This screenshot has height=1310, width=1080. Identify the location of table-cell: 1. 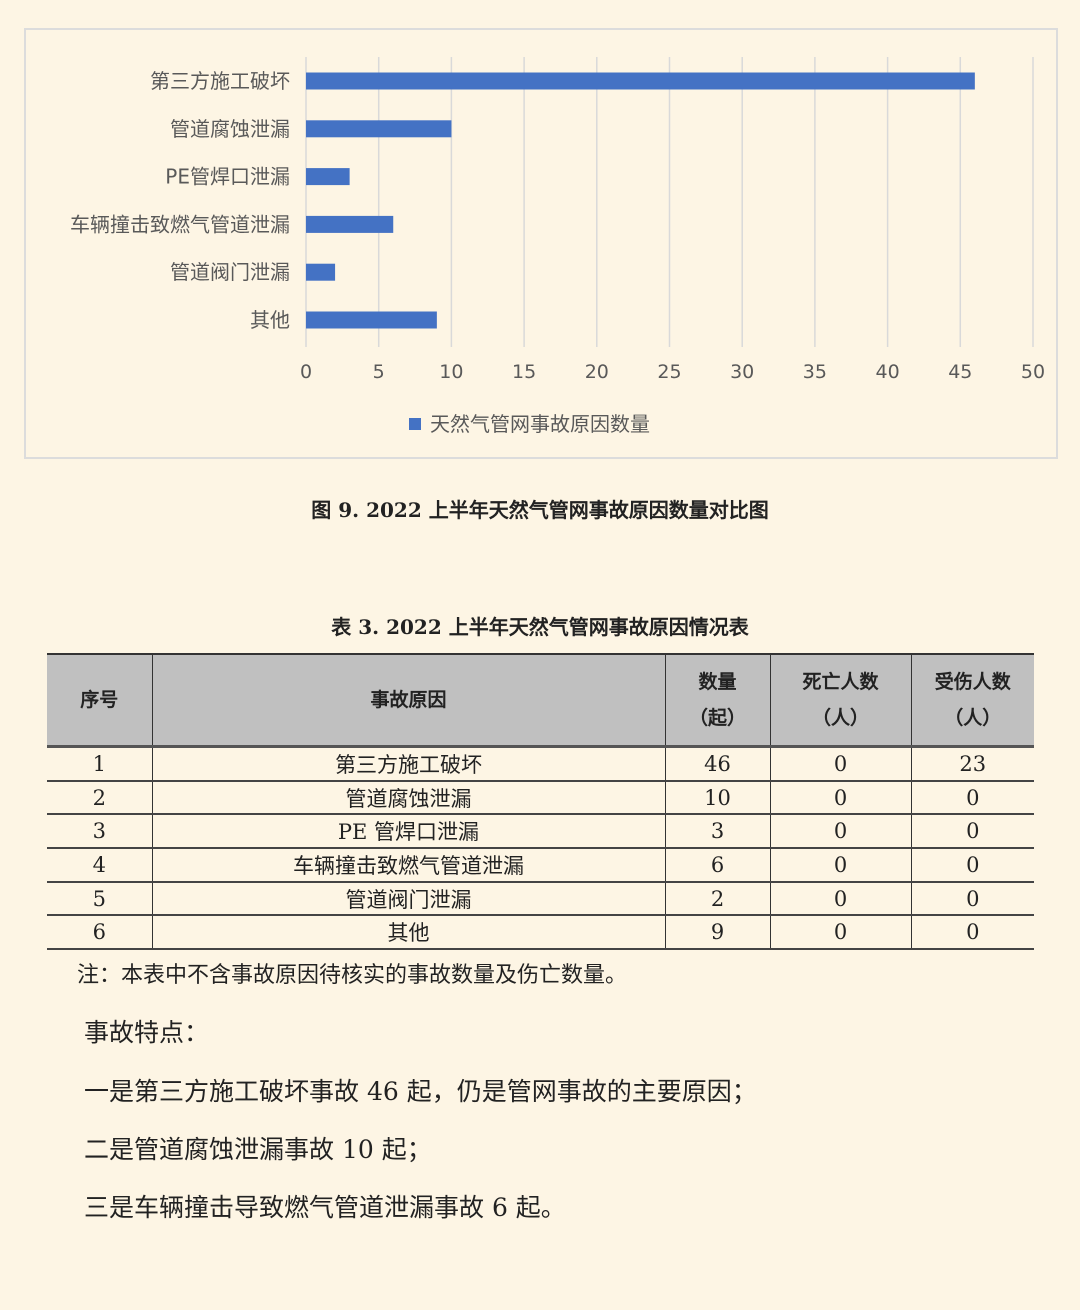
(100, 763).